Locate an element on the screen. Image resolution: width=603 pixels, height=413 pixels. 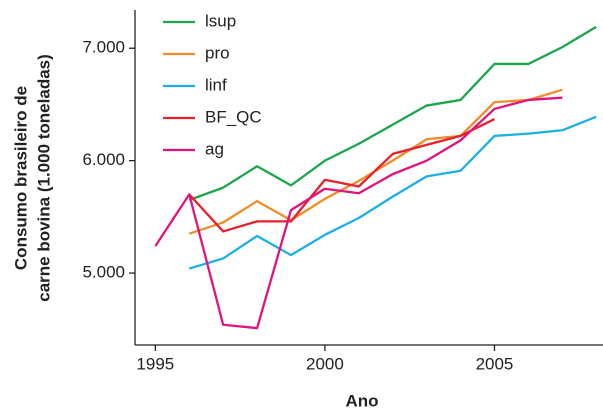
y-tick-label: 5.000 is located at coordinates (103, 272).